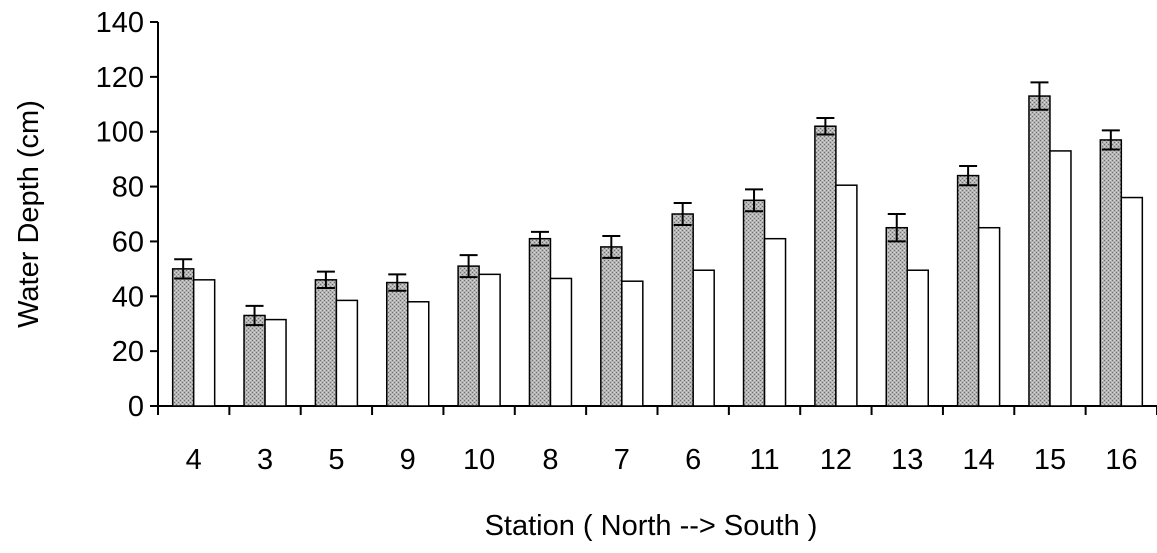  Describe the element at coordinates (265, 460) in the screenshot. I see `x-tick-label: 3` at that location.